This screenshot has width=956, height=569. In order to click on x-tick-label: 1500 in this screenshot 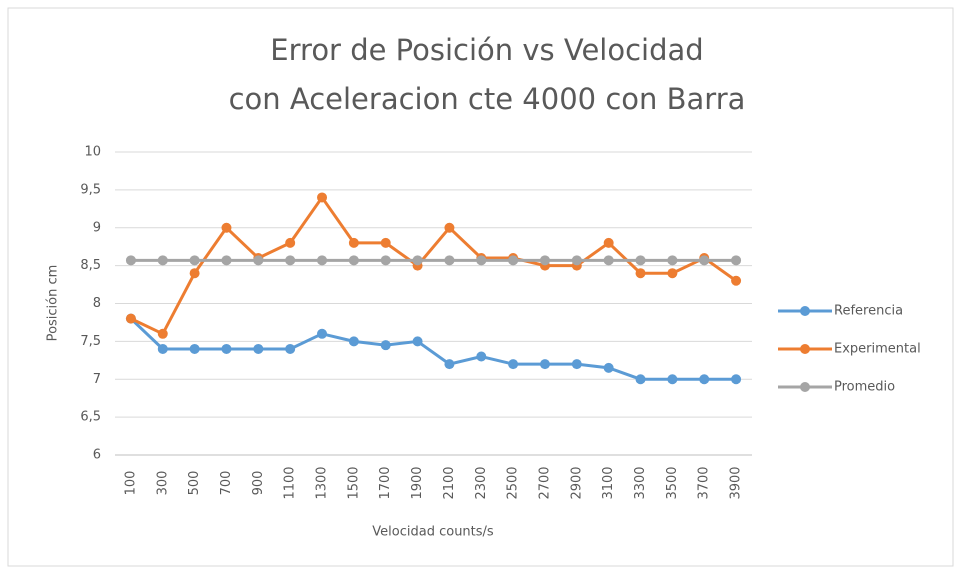, I will do `click(353, 482)`.